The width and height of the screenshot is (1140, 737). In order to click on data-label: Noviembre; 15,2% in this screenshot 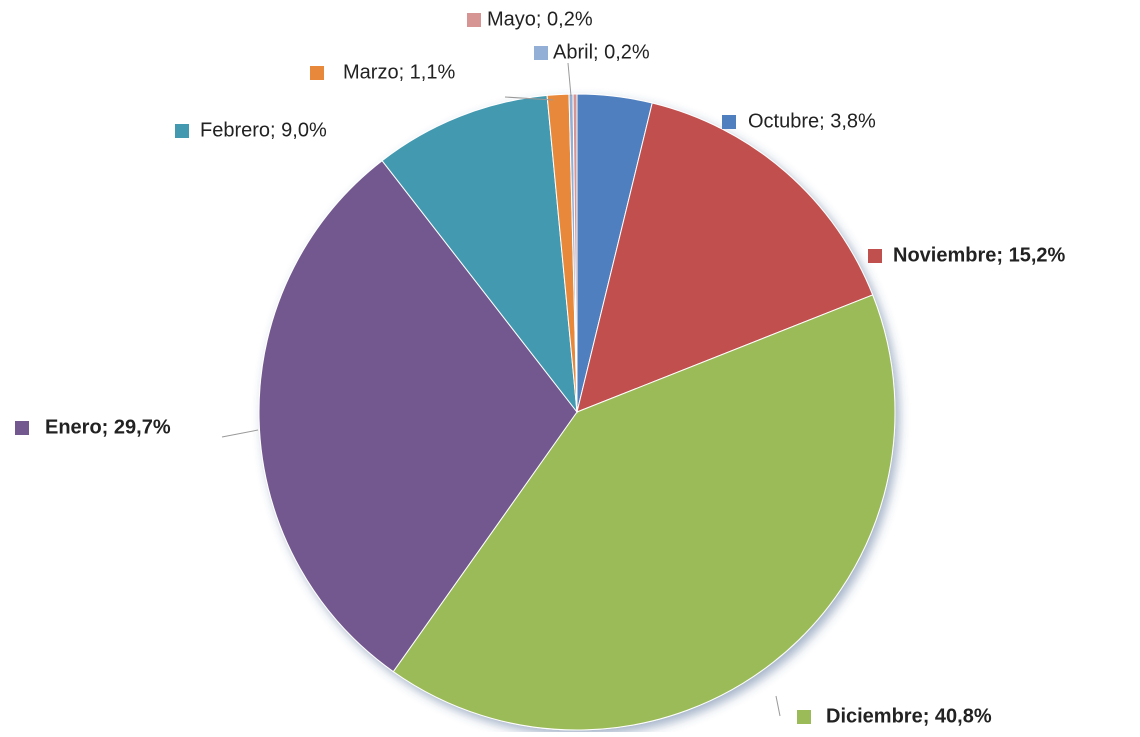, I will do `click(979, 255)`.